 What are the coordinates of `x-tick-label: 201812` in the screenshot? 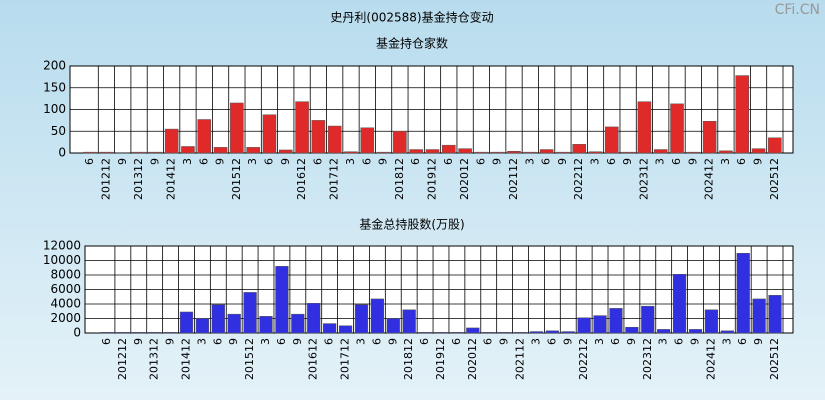 It's located at (399, 179).